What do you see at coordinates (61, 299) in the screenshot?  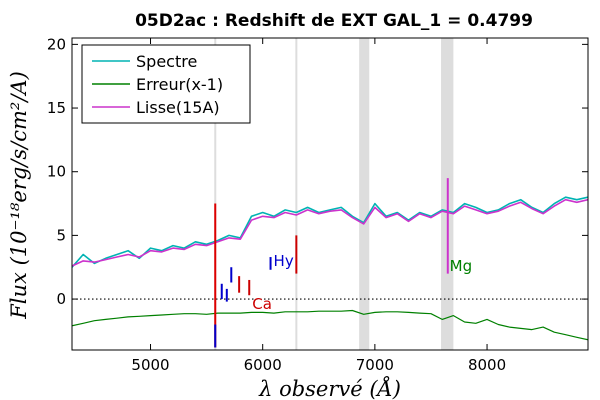 I see `y-tick-label-0: 0` at bounding box center [61, 299].